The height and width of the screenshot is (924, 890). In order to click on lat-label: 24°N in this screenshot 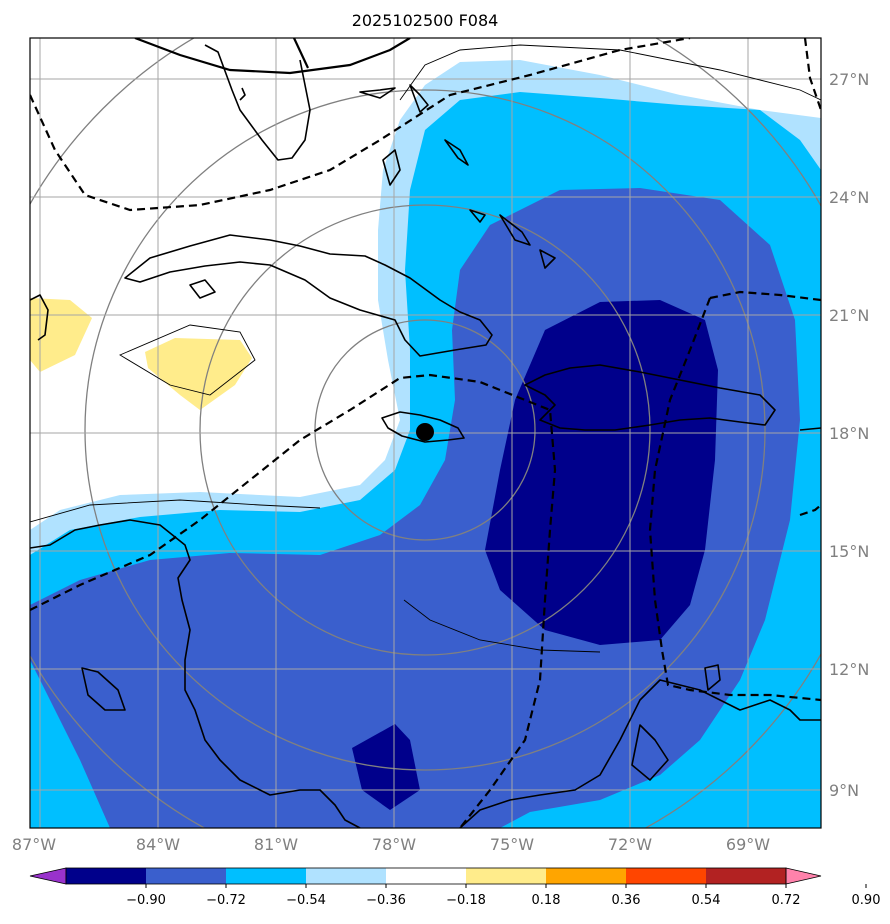, I will do `click(849, 197)`.